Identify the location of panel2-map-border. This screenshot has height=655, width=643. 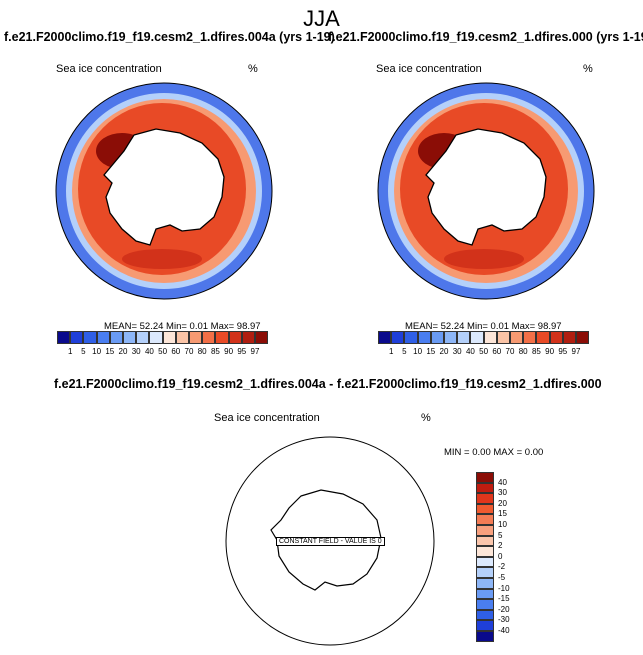
(486, 191).